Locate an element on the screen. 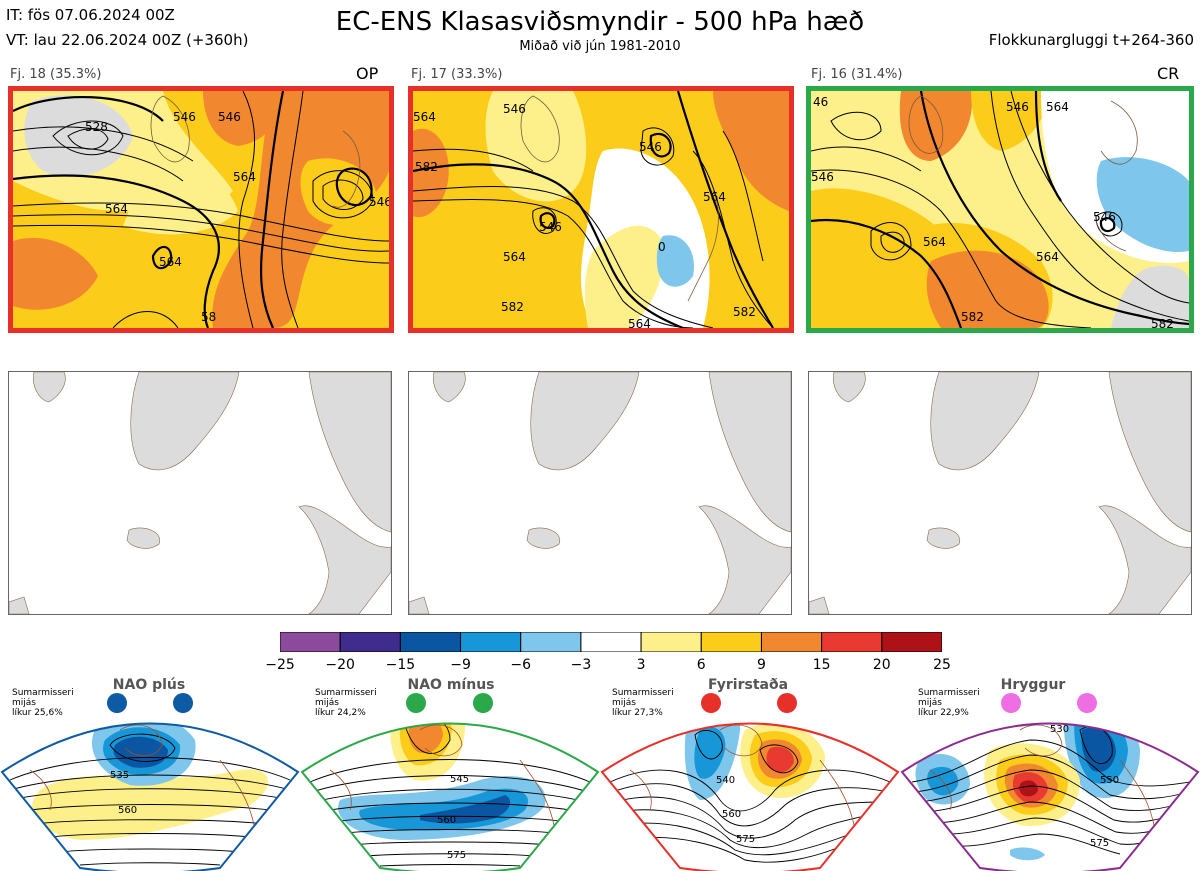 The width and height of the screenshot is (1200, 871). colorbar-tick-label: 9 is located at coordinates (761, 665).